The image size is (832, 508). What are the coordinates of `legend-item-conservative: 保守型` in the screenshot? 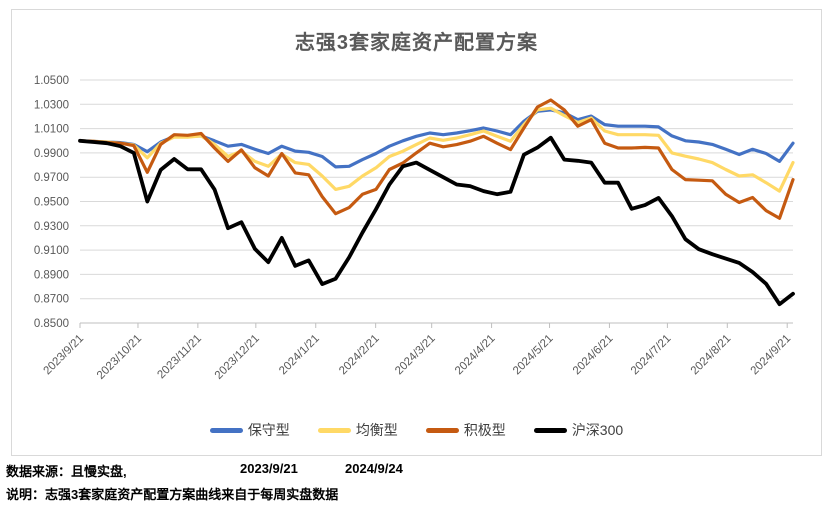 It's located at (249, 430).